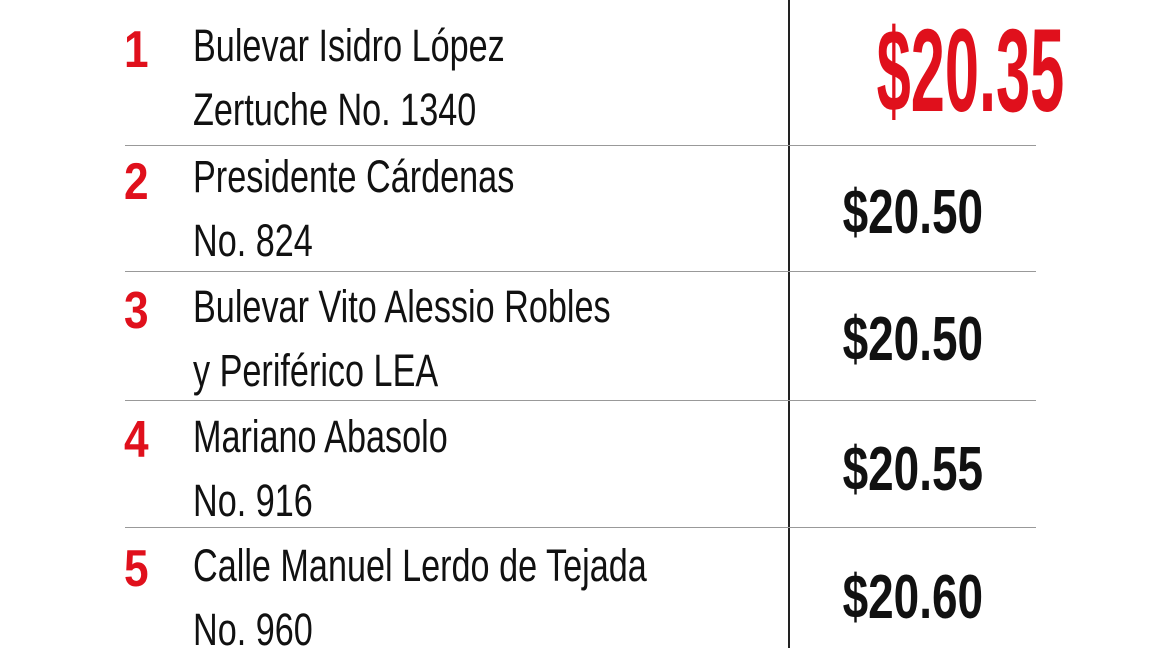  Describe the element at coordinates (320, 468) in the screenshot. I see `address: Mariano Abasolo No. 916` at that location.